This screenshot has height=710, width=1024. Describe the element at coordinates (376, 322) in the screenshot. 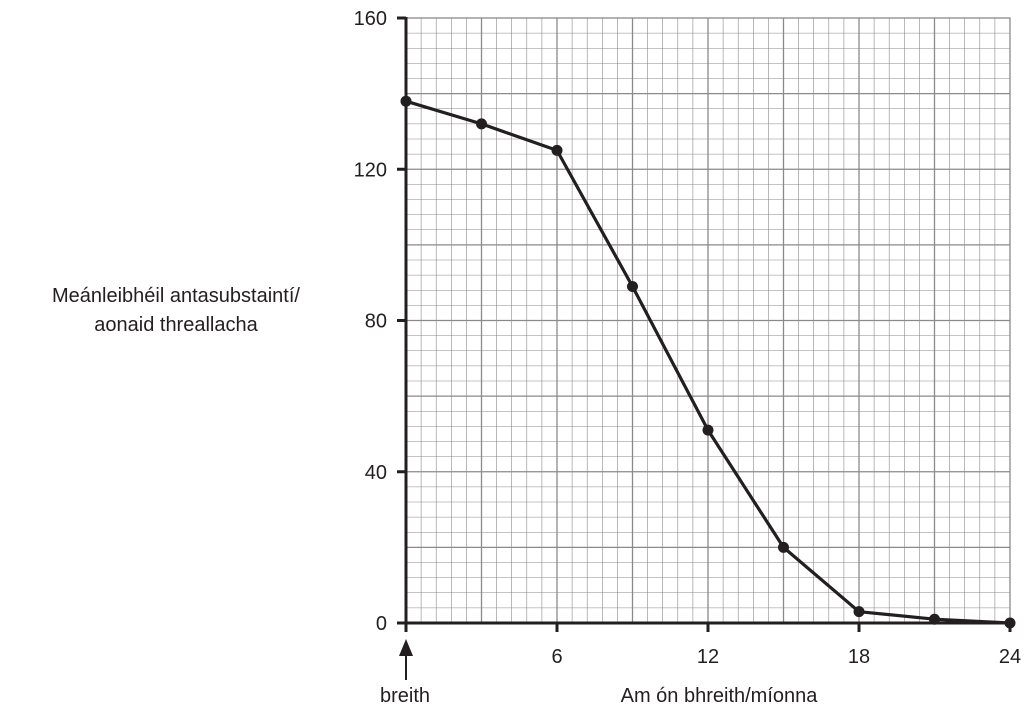

I see `y-tick-label: 80` at that location.